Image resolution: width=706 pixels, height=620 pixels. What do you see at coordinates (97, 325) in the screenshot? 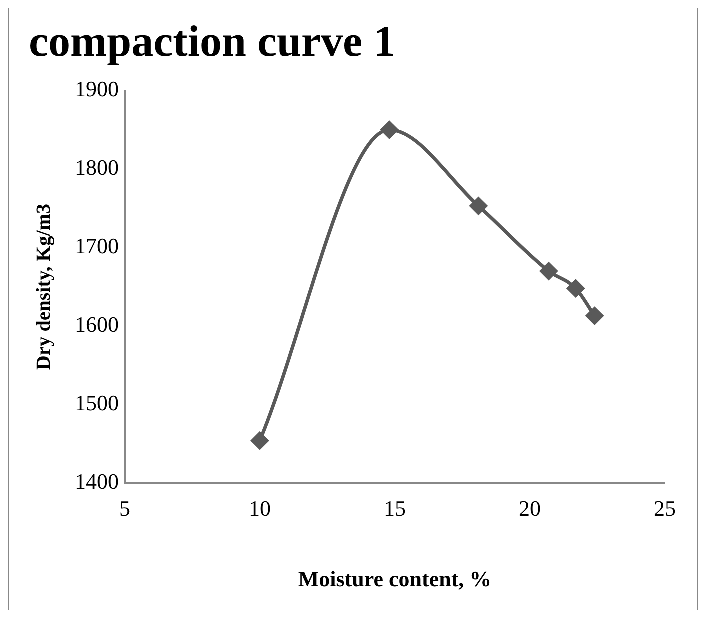
I see `y-tick-label: 1600` at bounding box center [97, 325].